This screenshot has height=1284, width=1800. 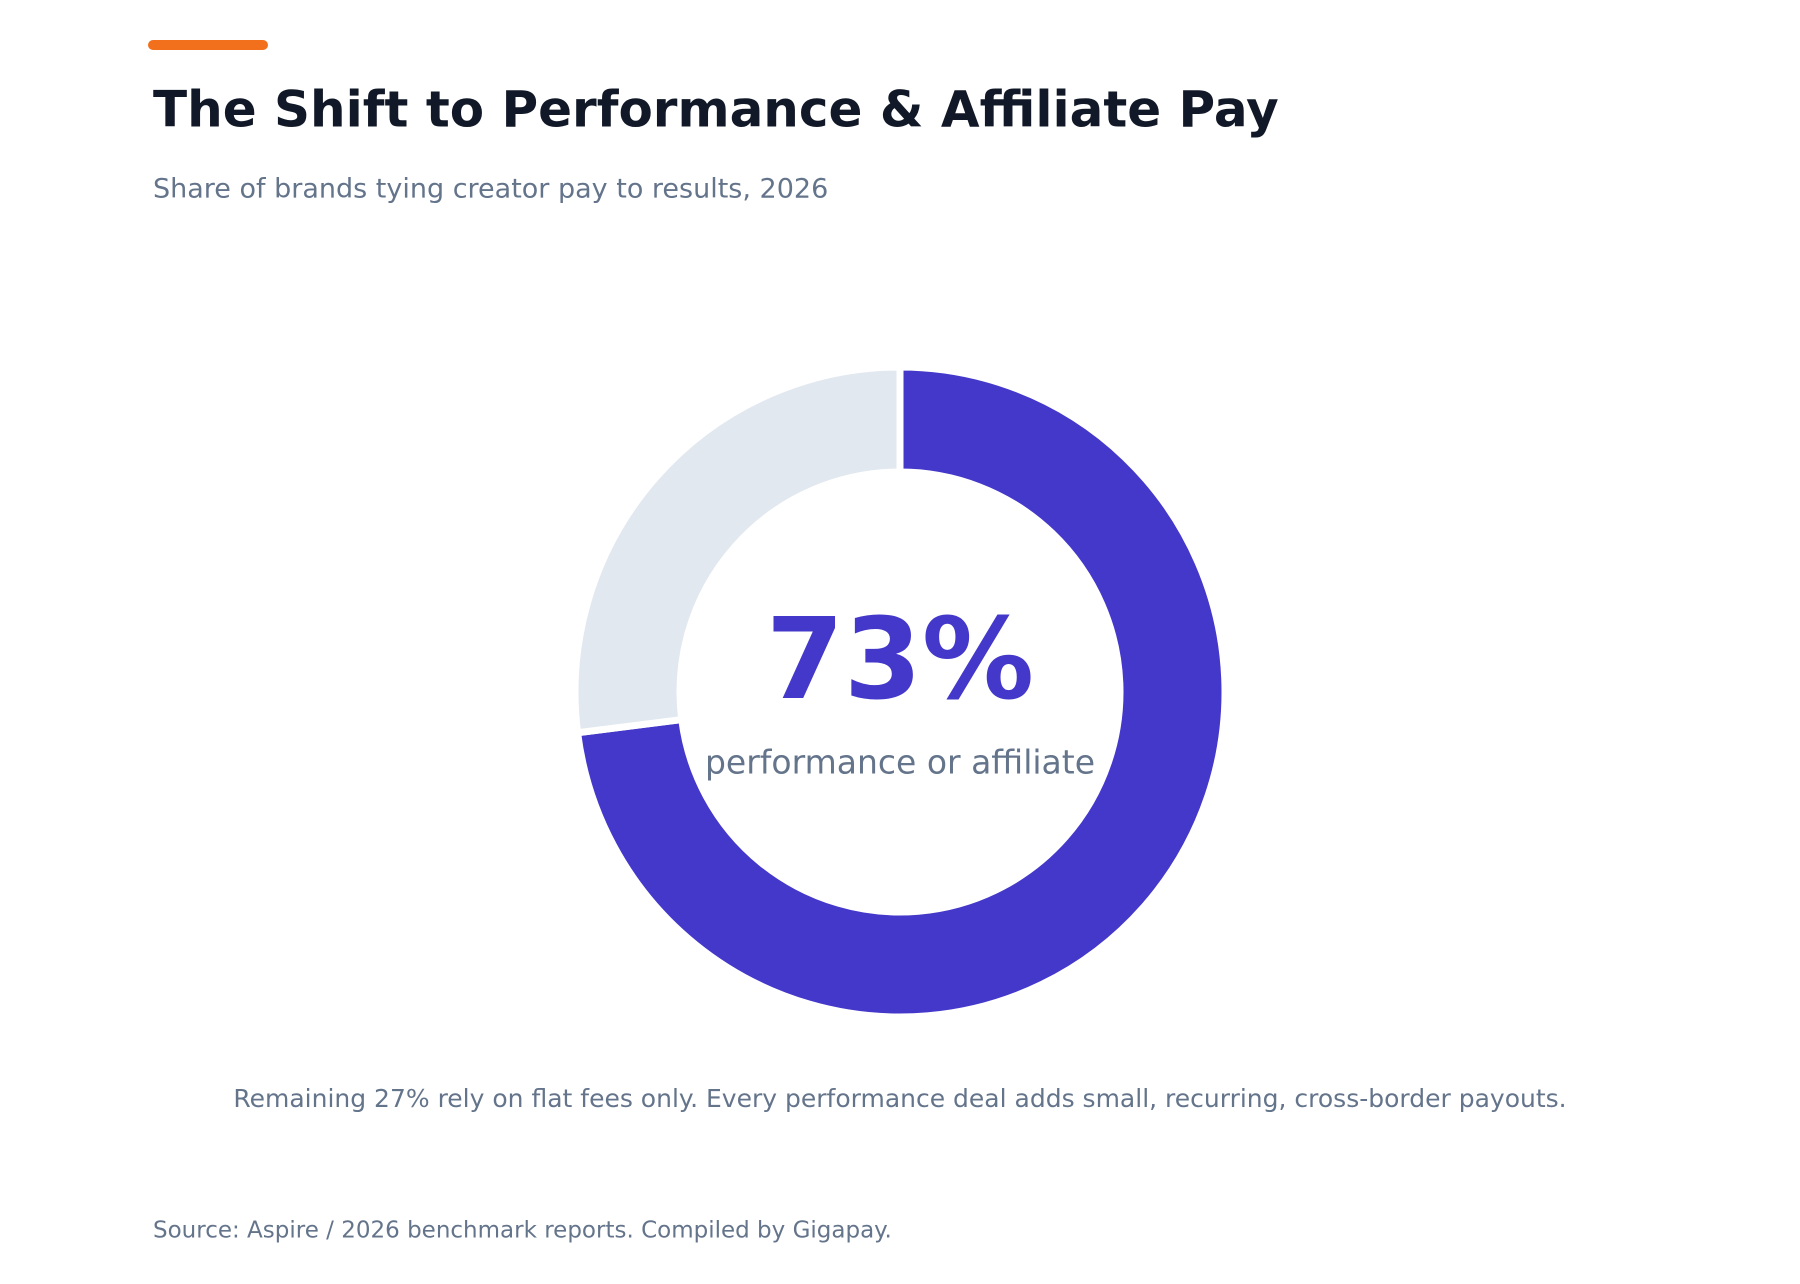 I want to click on donut-slice, so click(x=737, y=550).